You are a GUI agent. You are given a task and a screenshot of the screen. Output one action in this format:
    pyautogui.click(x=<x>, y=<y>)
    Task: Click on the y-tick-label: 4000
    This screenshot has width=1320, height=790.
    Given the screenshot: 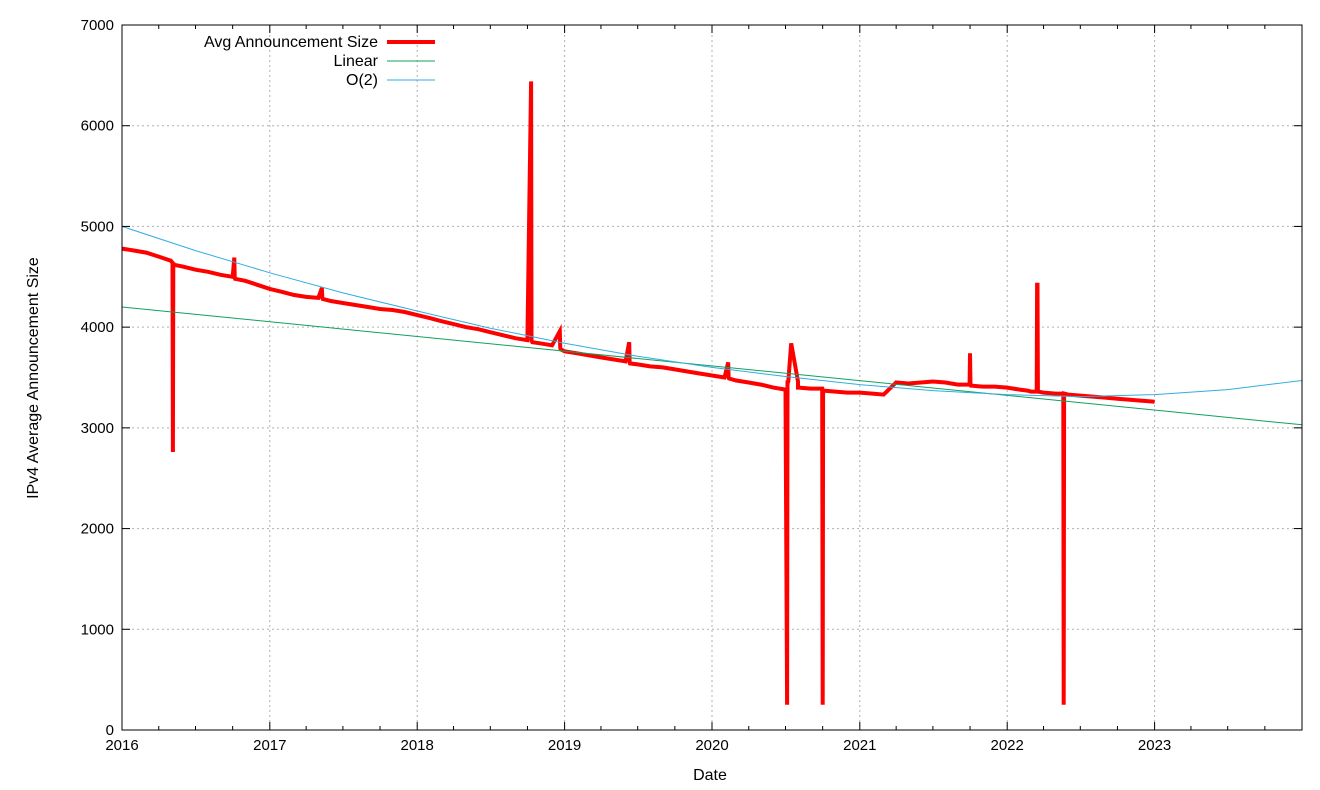 What is the action you would take?
    pyautogui.click(x=97, y=327)
    